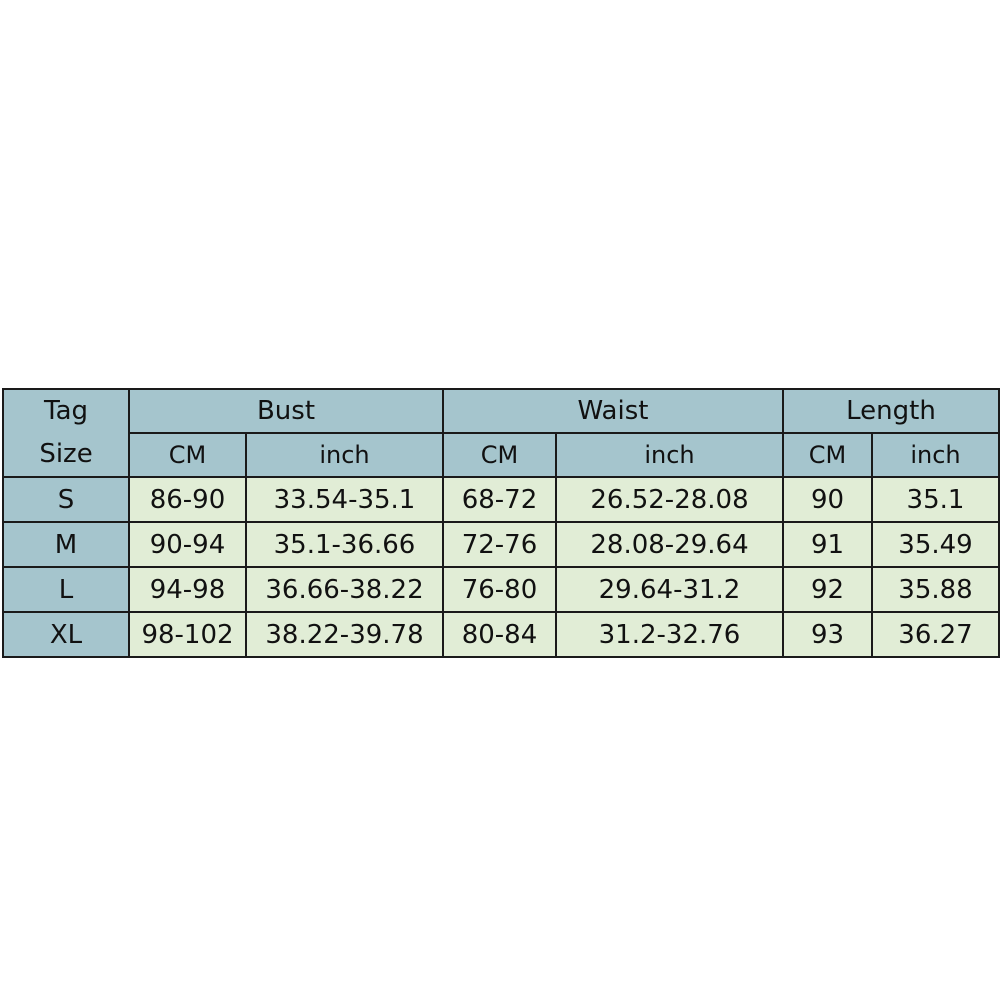  I want to click on header-row-units: CM inch CM inch CM inch, so click(501, 455).